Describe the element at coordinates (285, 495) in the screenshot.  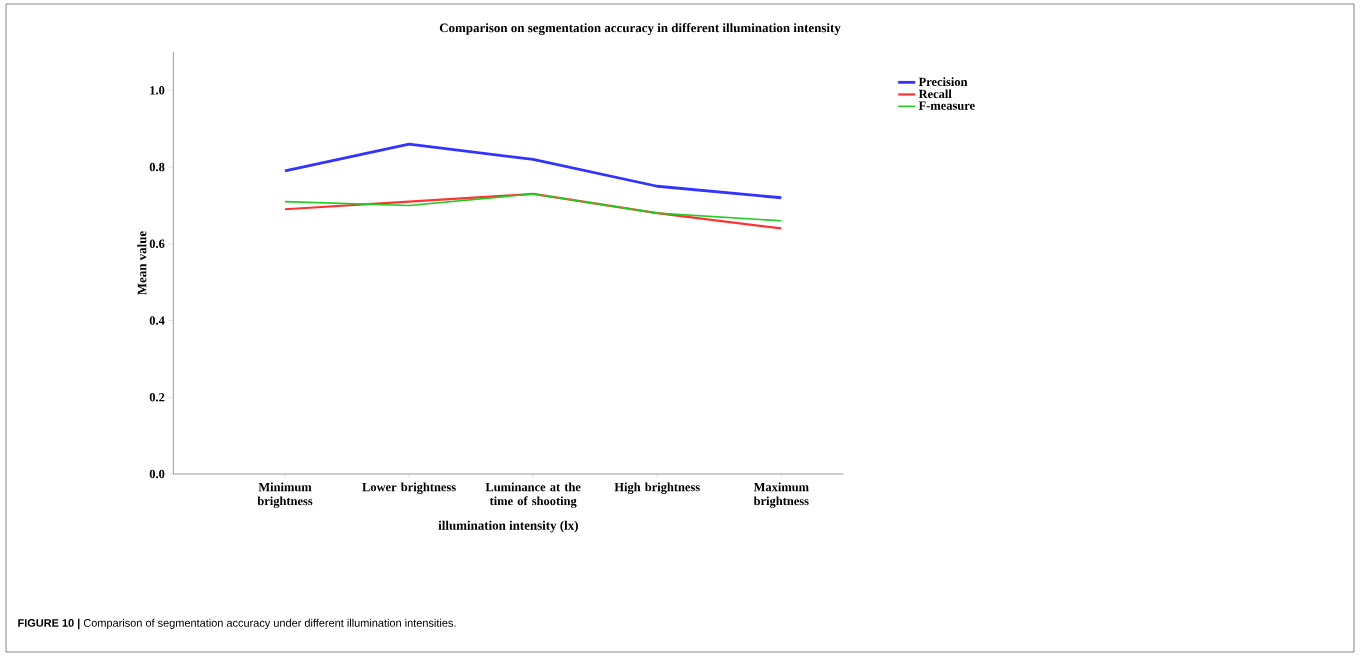
I see `x-tick-label: Minimum brightness` at that location.